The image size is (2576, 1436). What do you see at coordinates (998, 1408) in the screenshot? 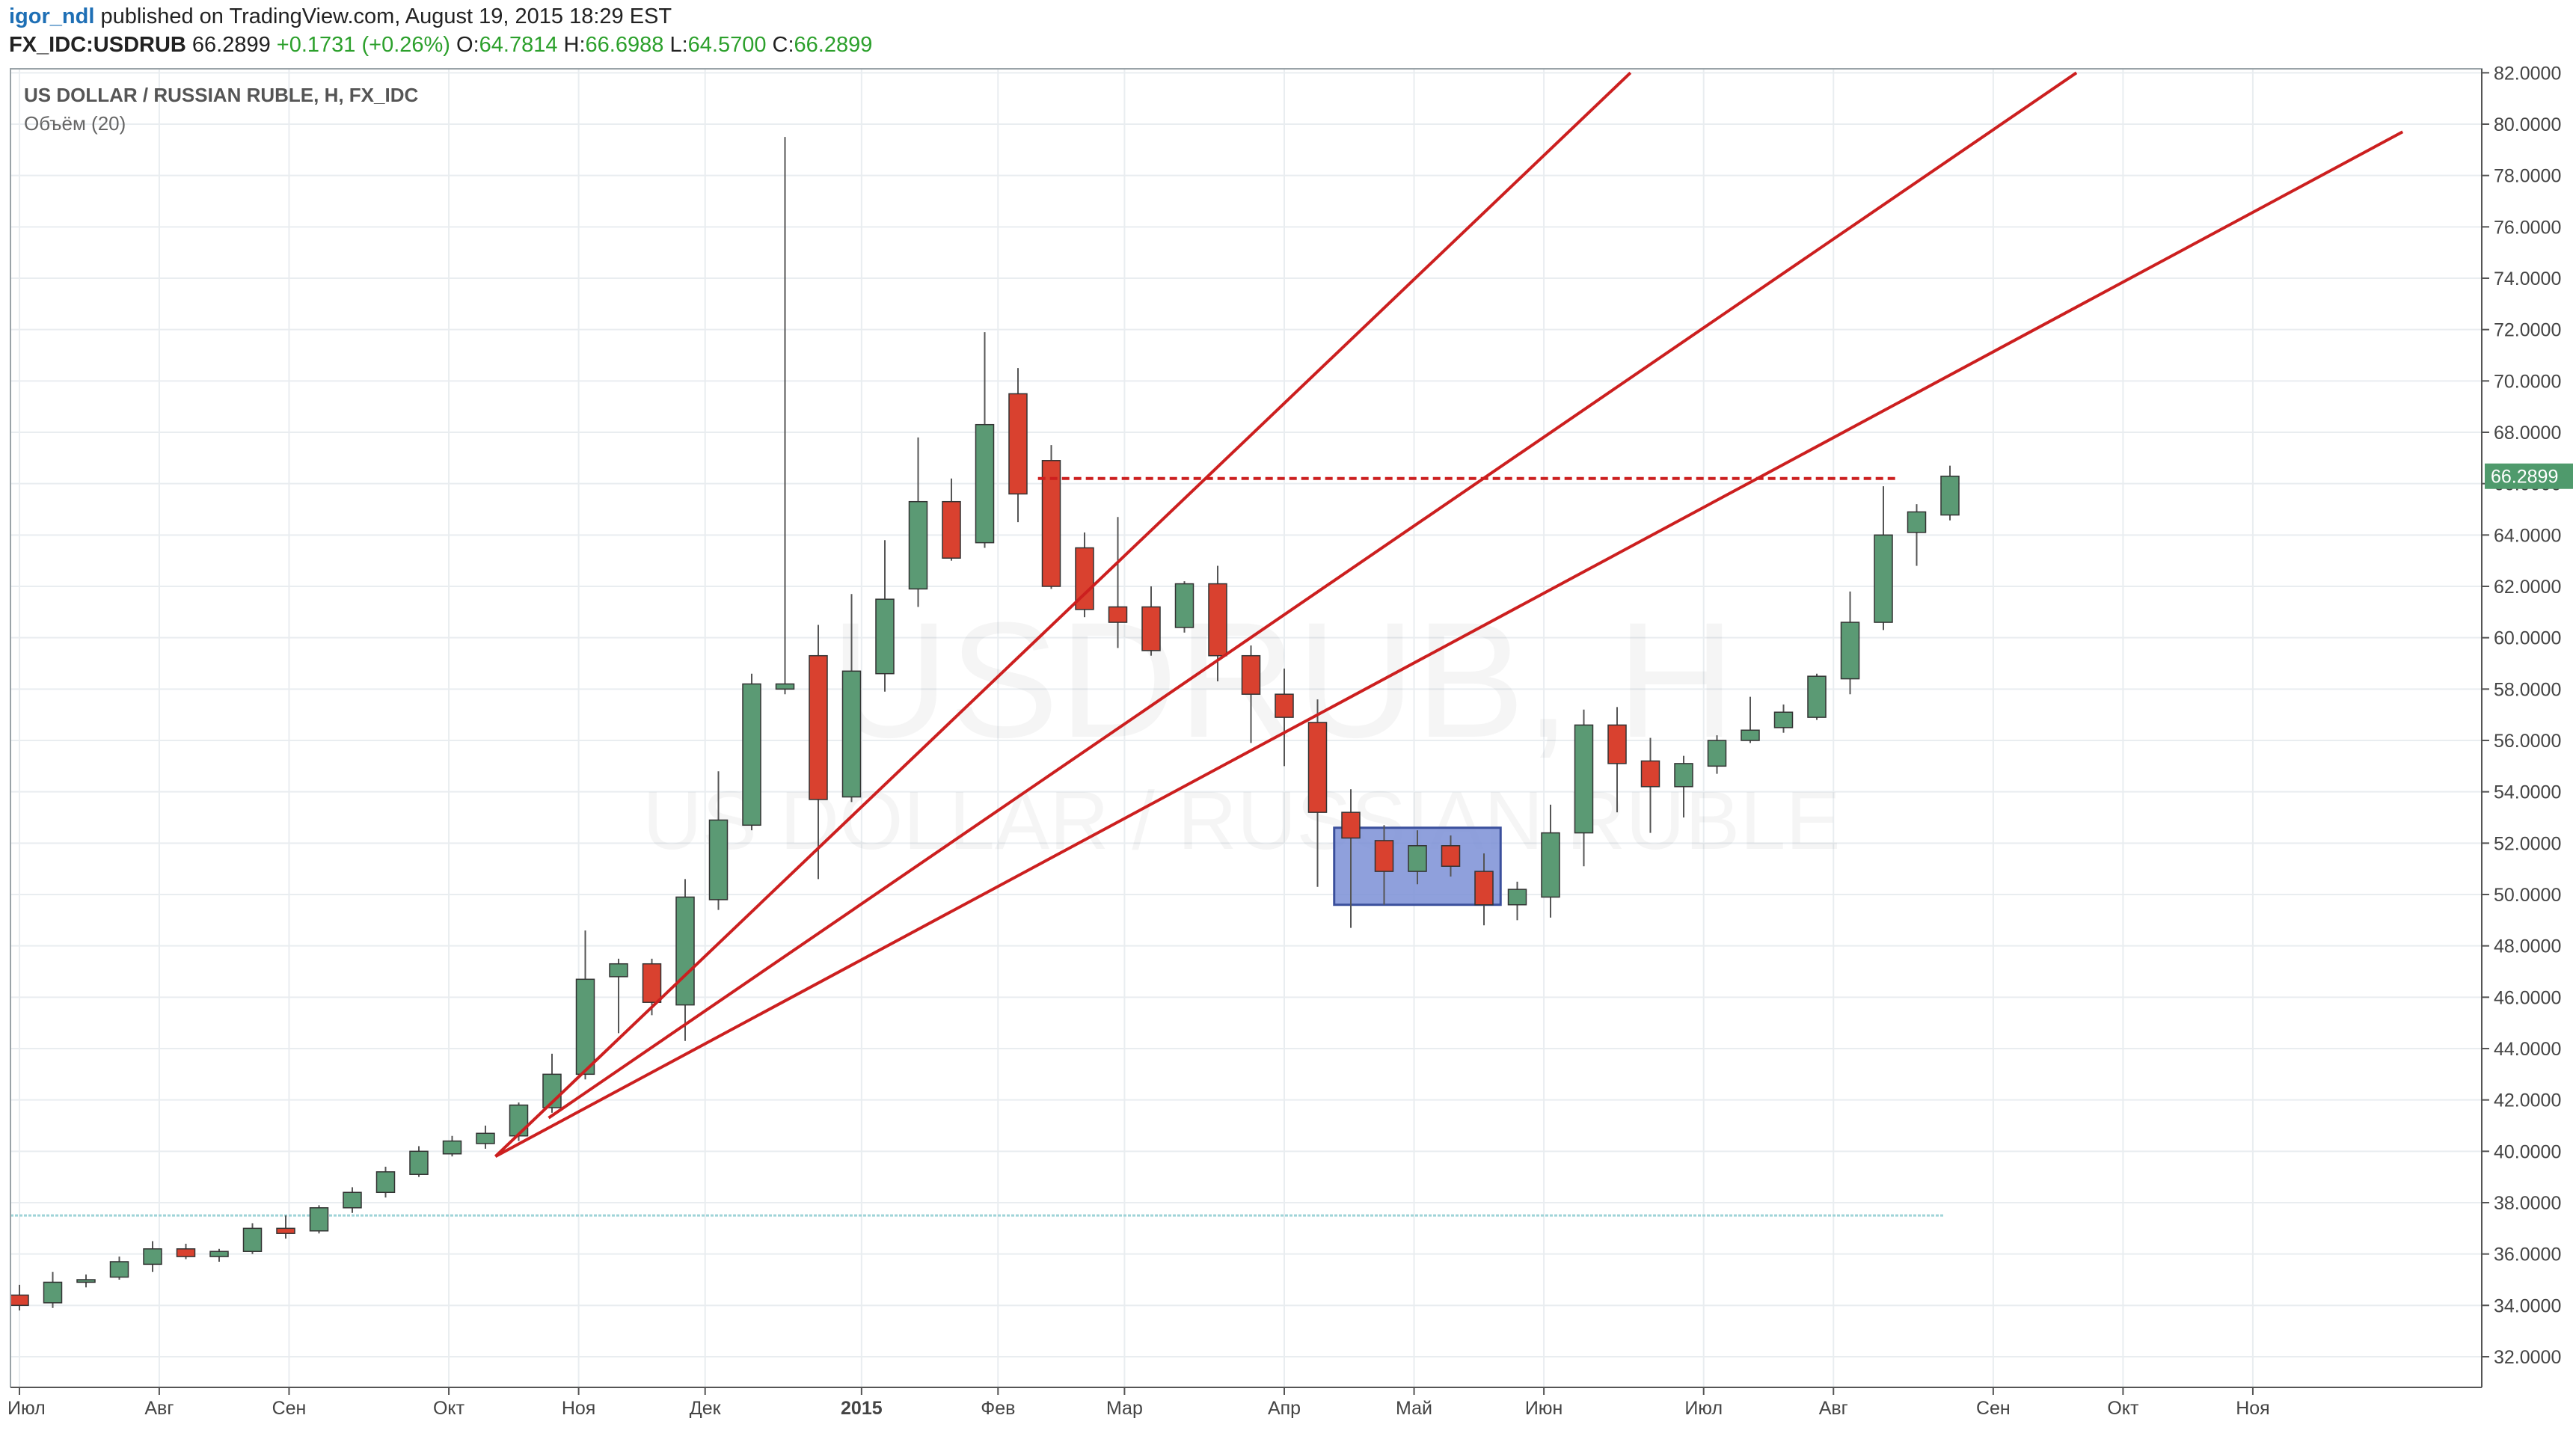
I see `x-tick-label: Фев` at bounding box center [998, 1408].